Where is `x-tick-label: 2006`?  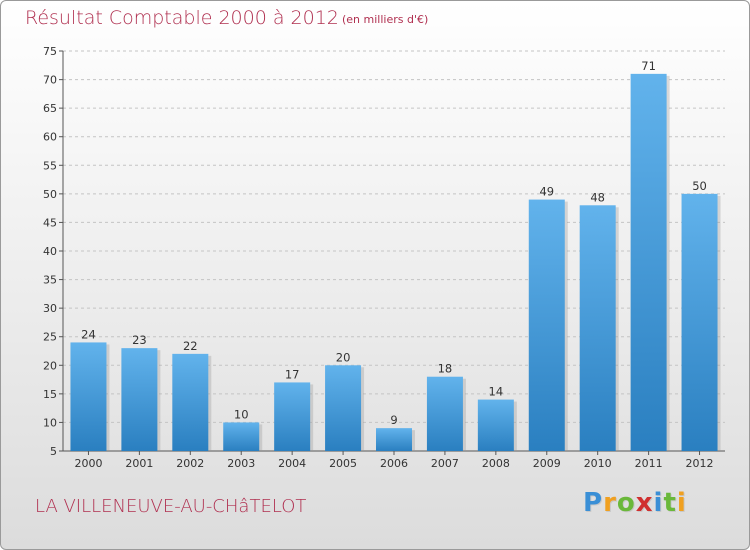
x-tick-label: 2006 is located at coordinates (394, 463).